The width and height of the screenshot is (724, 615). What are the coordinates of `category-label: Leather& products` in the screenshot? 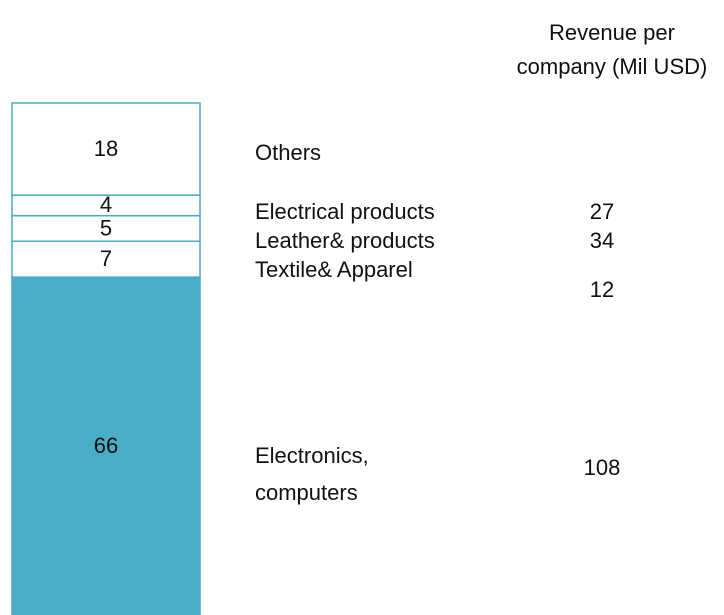 It's located at (345, 240).